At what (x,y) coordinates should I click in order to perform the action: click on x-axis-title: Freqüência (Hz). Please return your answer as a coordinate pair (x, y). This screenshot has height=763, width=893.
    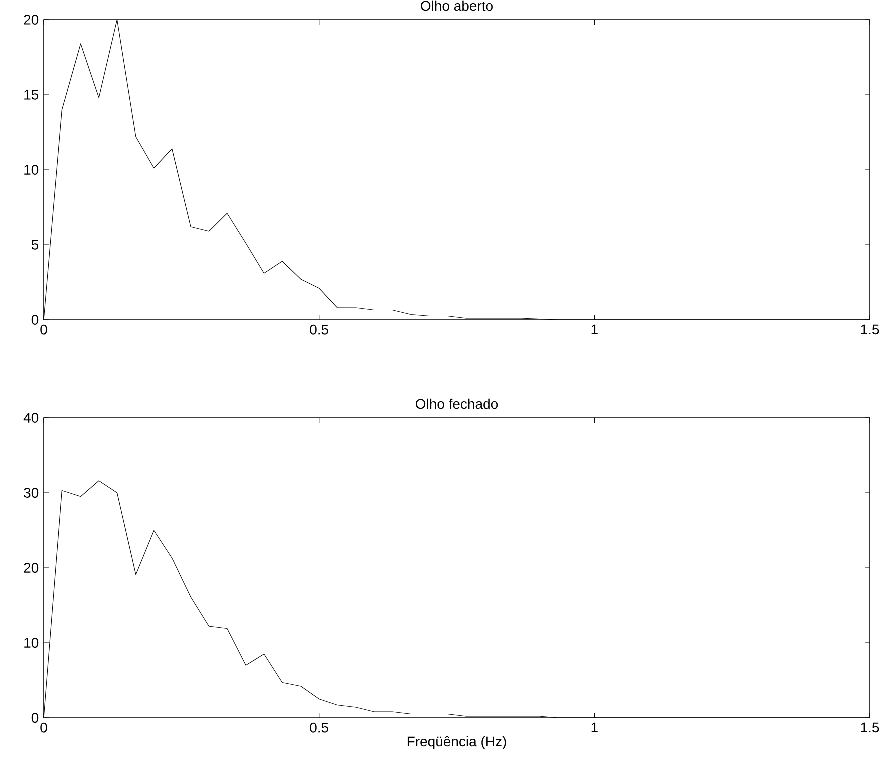
    Looking at the image, I should click on (457, 743).